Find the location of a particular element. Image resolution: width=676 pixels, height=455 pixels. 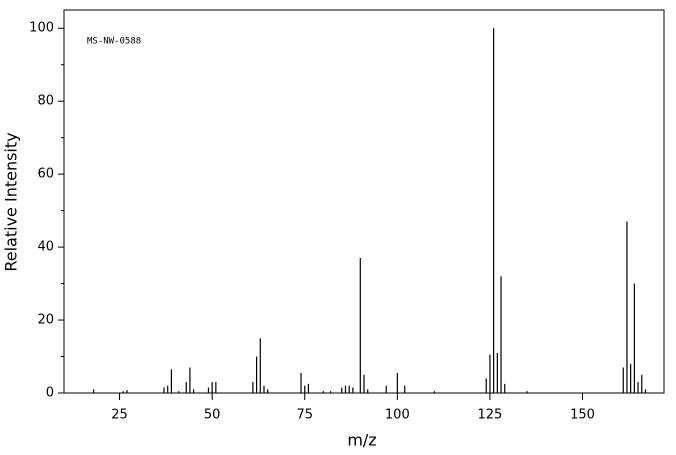

x-tick-label: 75 is located at coordinates (304, 415).